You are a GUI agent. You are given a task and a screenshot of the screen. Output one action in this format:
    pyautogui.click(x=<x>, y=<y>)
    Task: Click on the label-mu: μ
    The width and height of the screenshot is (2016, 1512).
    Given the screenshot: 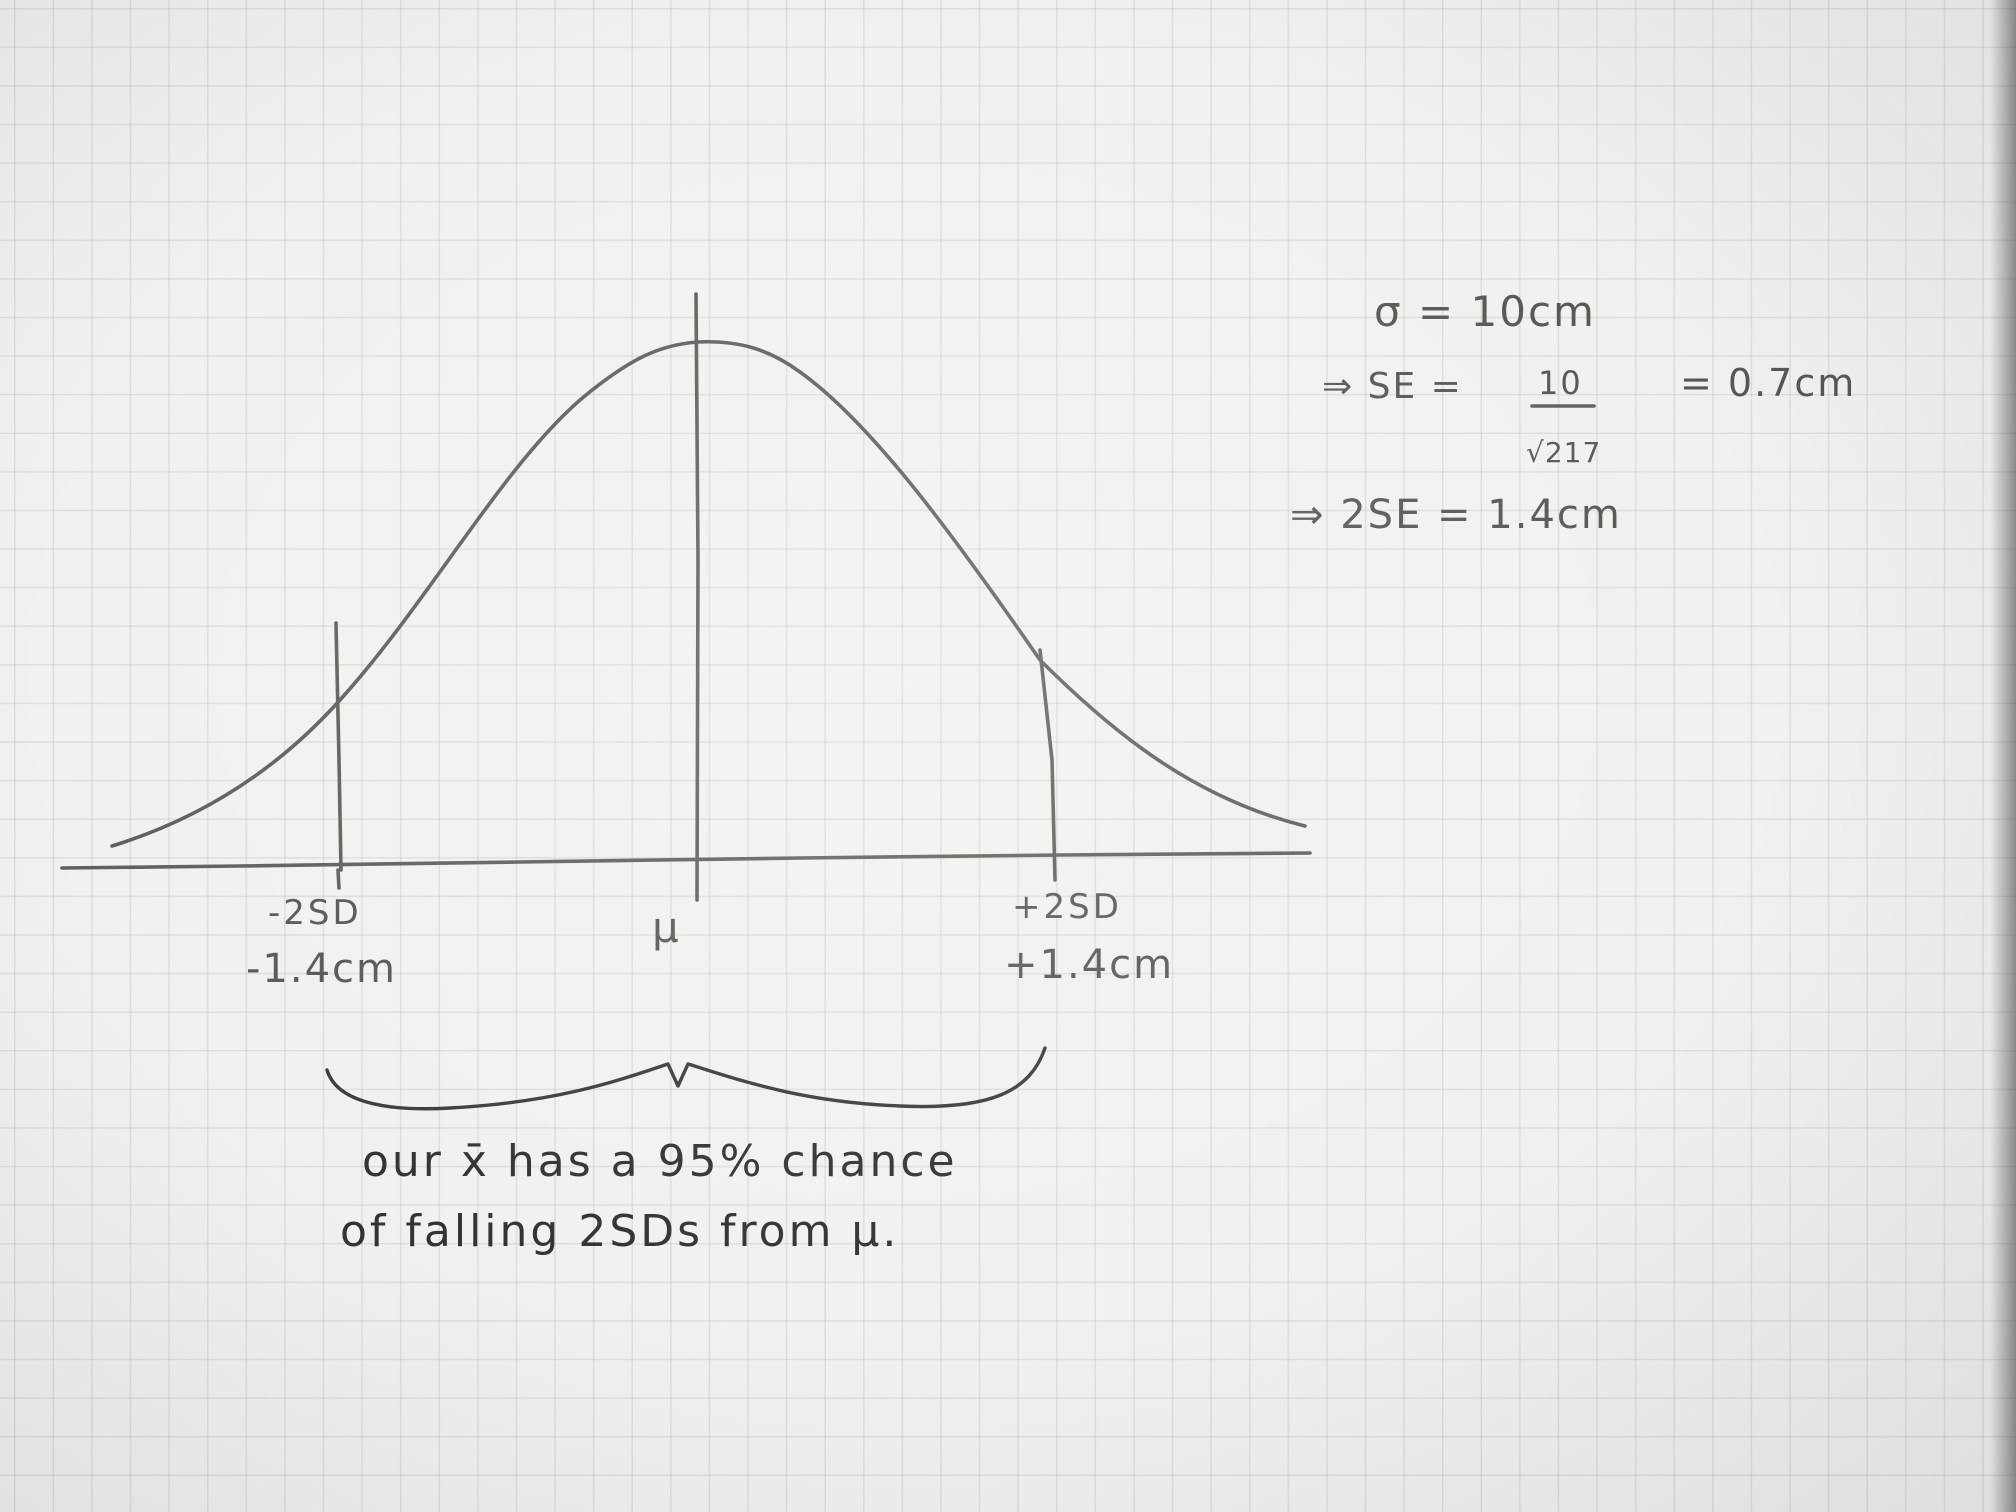 What is the action you would take?
    pyautogui.click(x=665, y=927)
    